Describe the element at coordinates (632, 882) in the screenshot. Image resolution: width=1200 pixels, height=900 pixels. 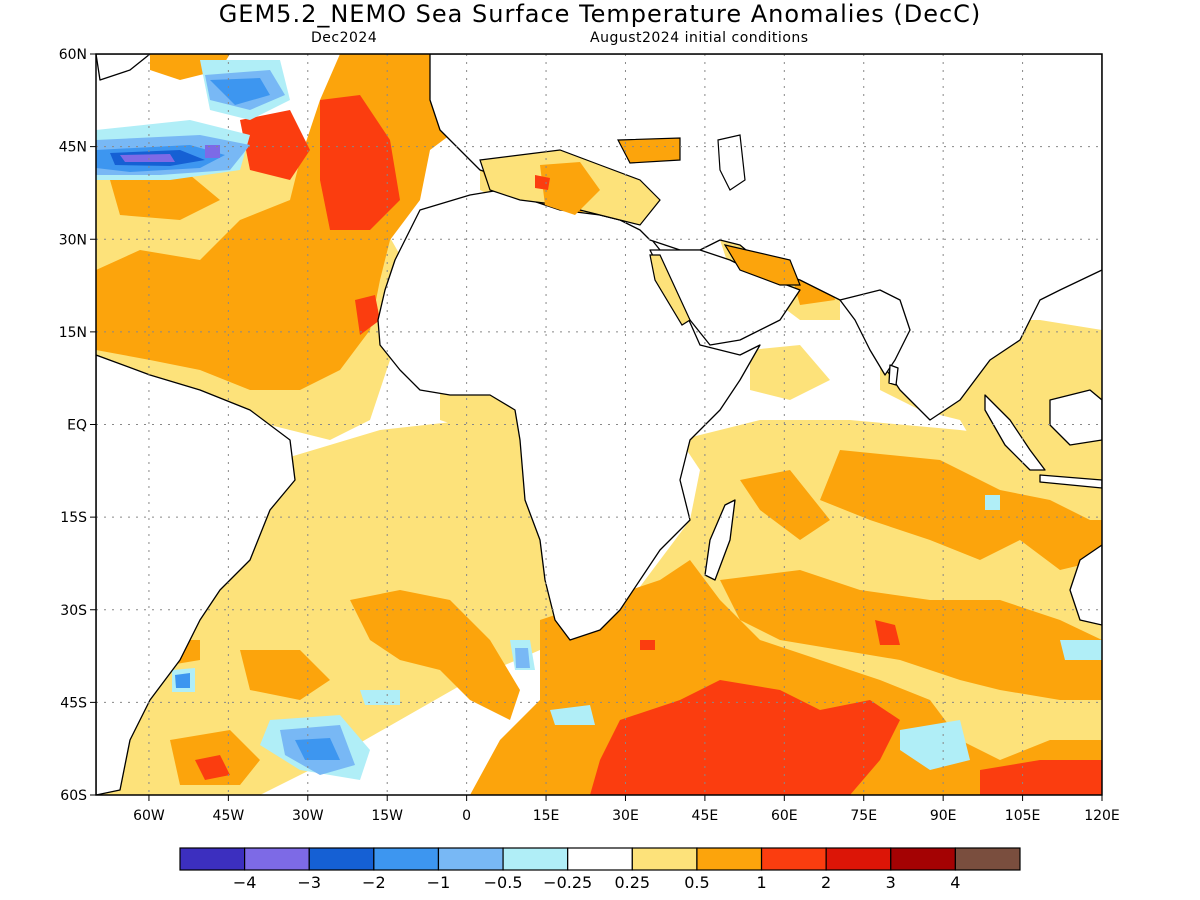
I see `legend-label: 0.25` at that location.